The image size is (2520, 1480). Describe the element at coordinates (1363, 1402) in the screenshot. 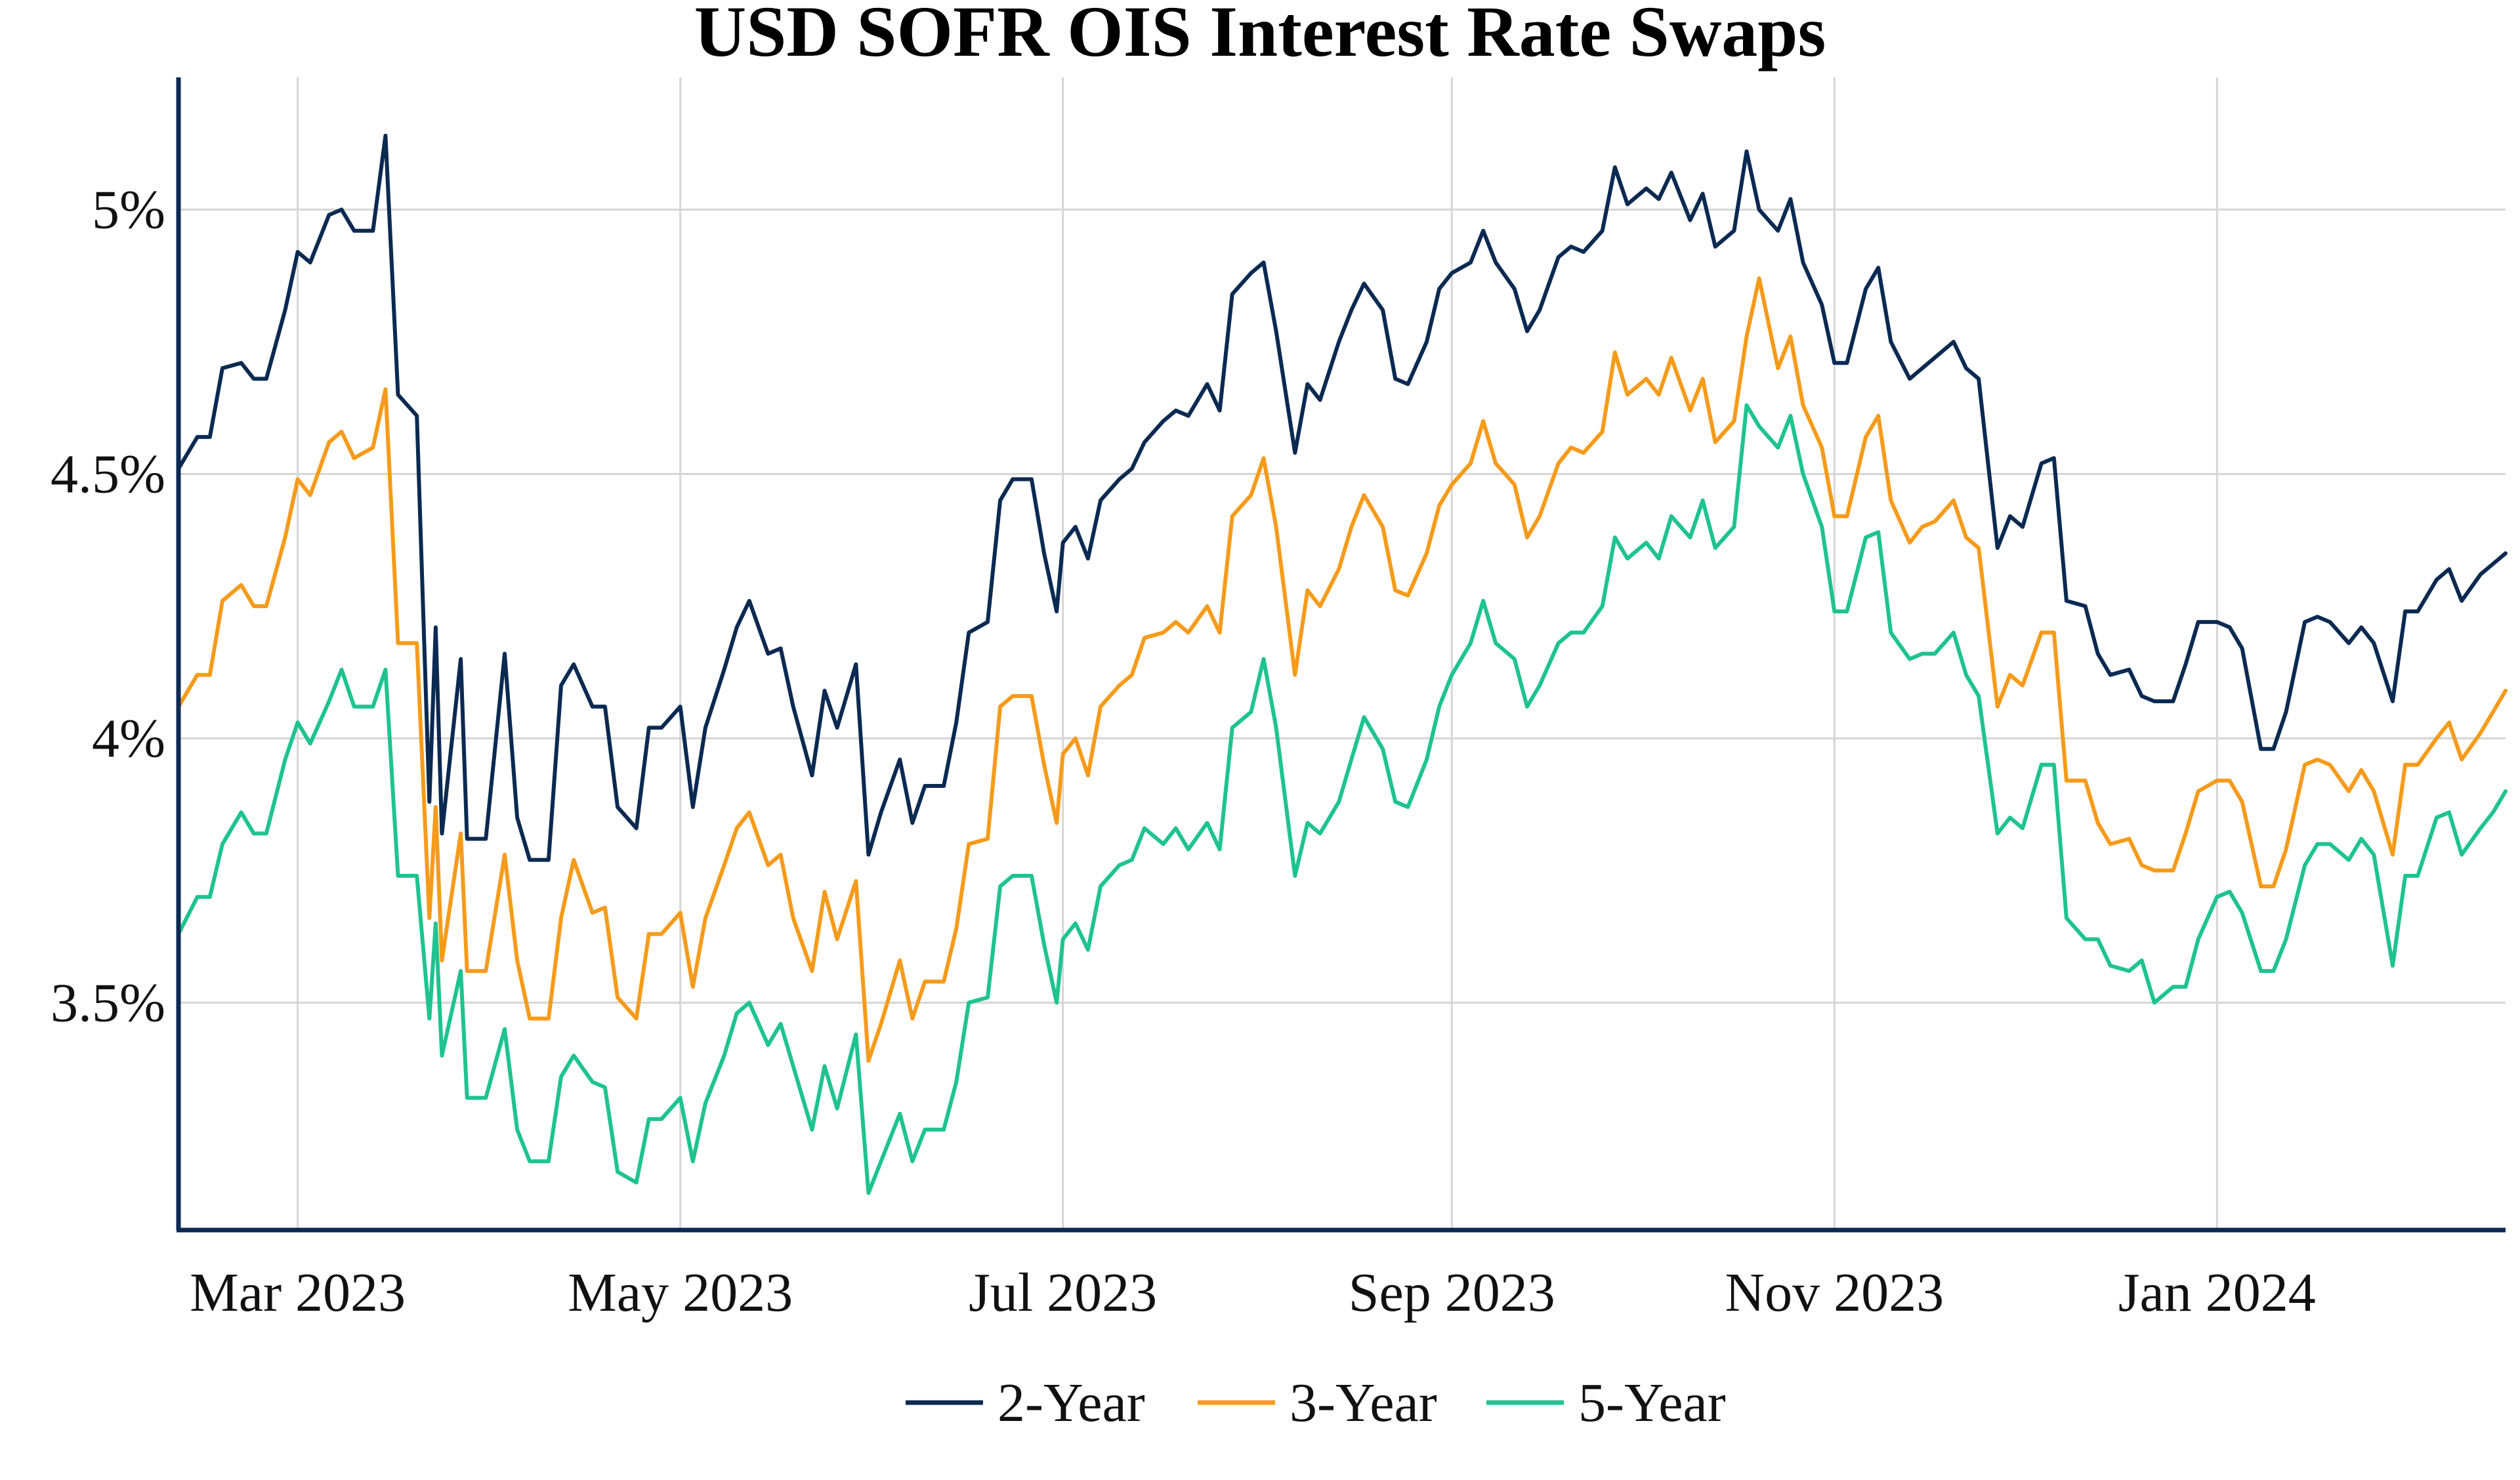

I see `legend-label: 3-Year` at that location.